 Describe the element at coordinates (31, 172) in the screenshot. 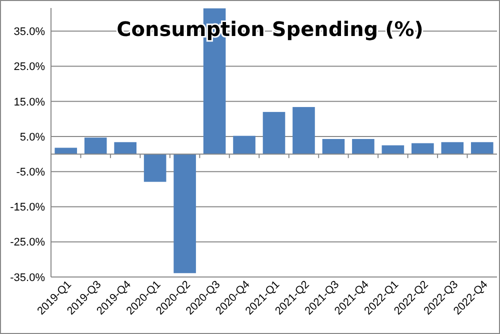

I see `y-tick-label: -5.0%` at that location.